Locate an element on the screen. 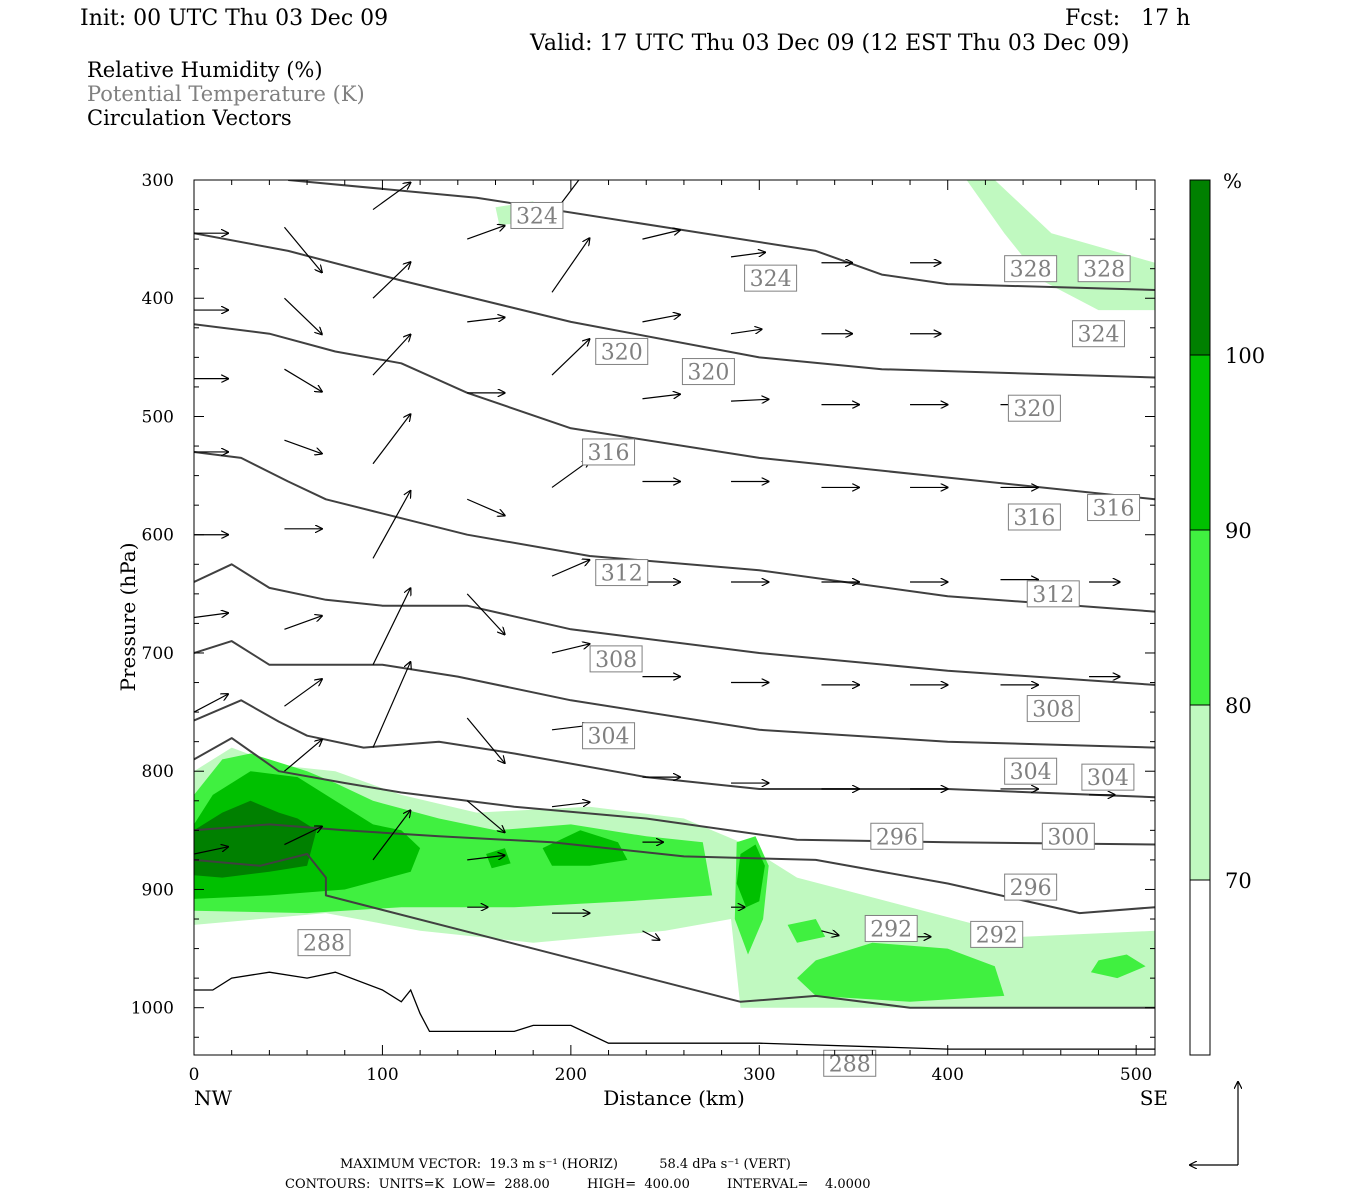 The image size is (1350, 1200). y-tick-label: 800 is located at coordinates (158, 772).